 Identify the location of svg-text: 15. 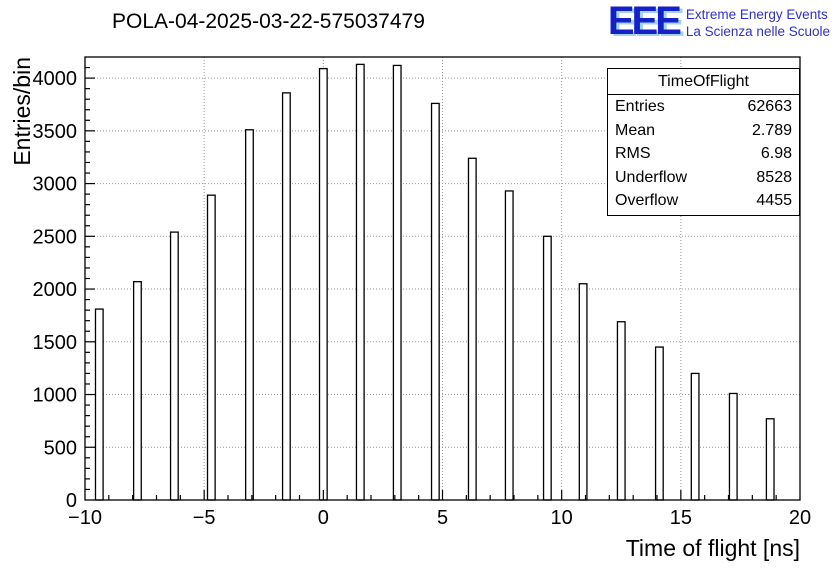
(681, 518).